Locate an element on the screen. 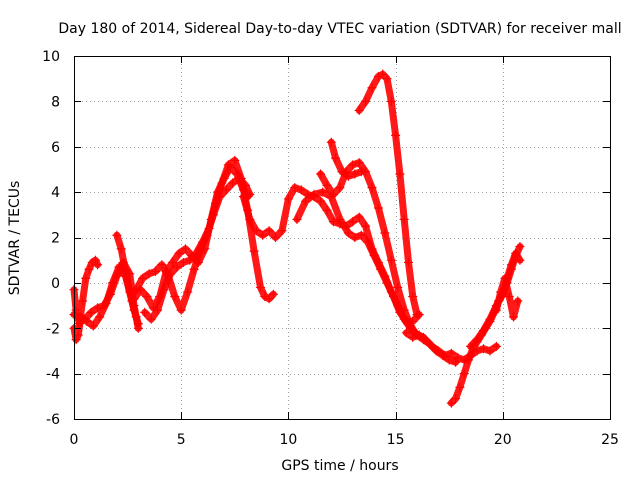 This screenshot has width=640, height=480. y-tick-label: -2 is located at coordinates (53, 329).